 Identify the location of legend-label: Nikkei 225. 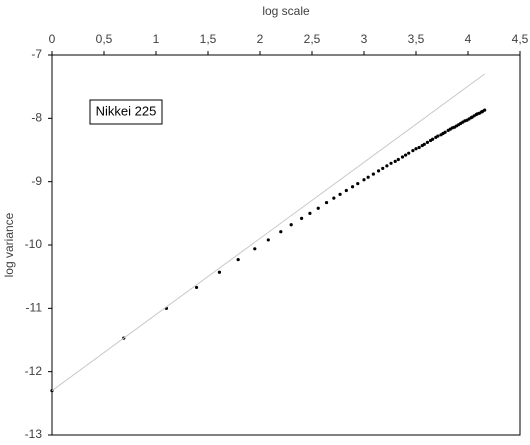
(126, 110).